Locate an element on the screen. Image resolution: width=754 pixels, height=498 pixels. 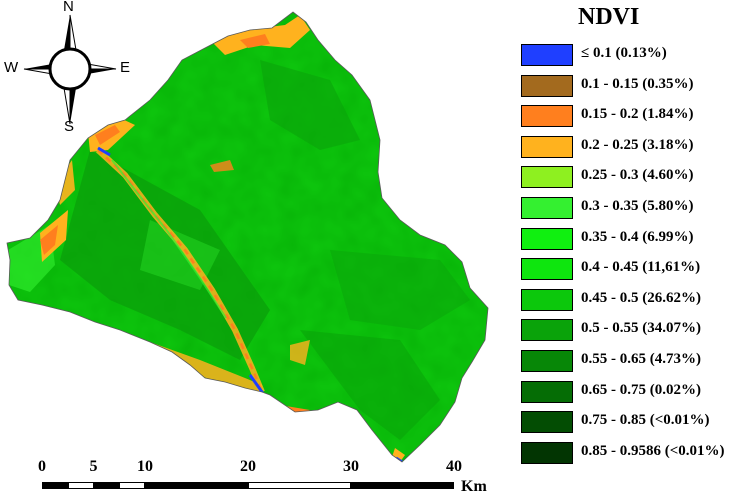
scale-tick-label: 5 is located at coordinates (93, 466).